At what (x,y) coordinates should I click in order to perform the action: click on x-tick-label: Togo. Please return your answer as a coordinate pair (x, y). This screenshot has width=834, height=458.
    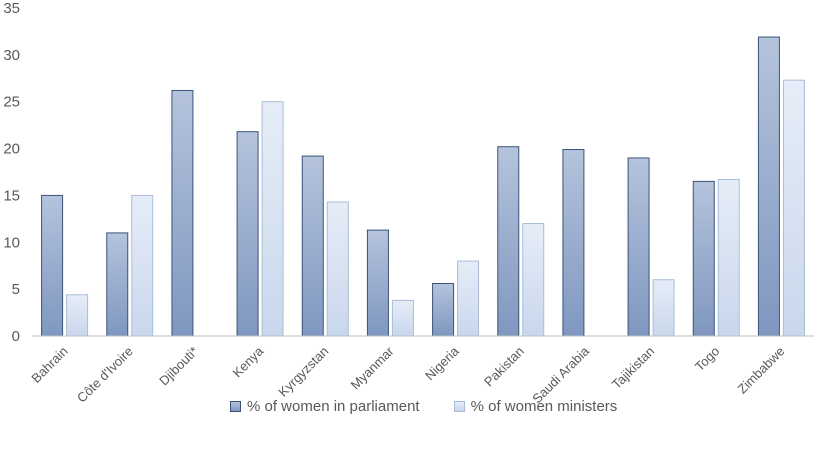
    Looking at the image, I should click on (707, 359).